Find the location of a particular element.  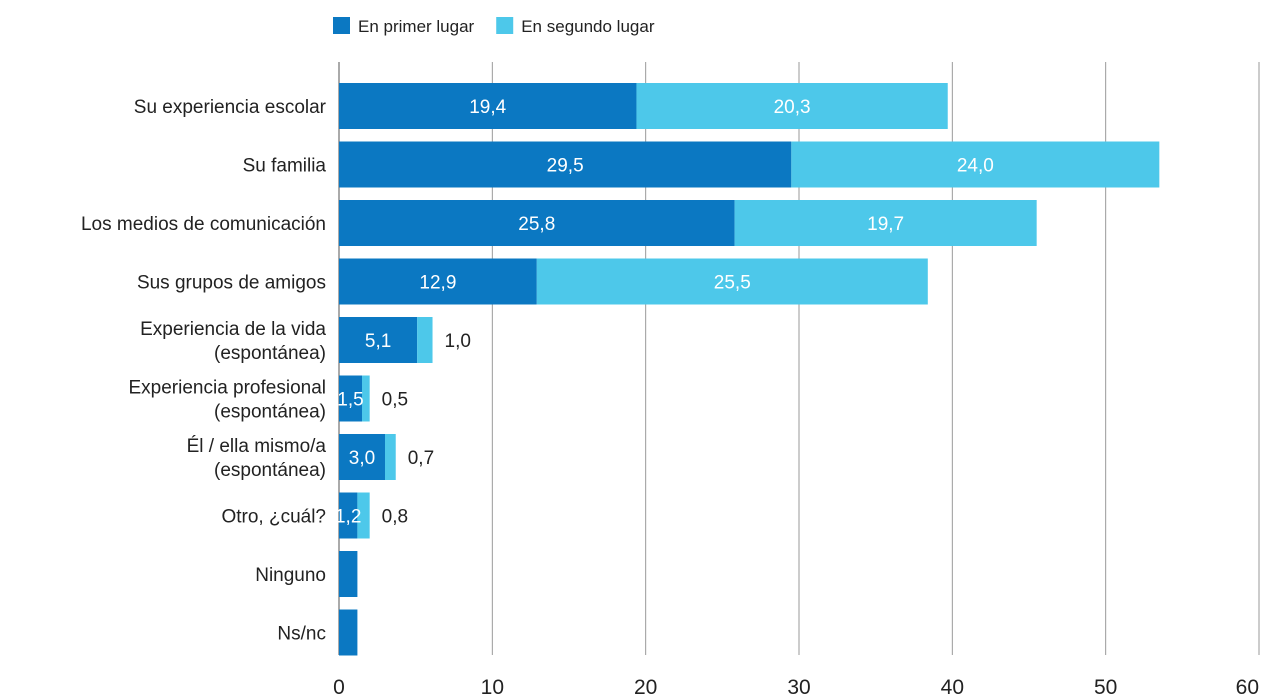

x-axis-ticks: 0 10 20 30 40 50 60 is located at coordinates (796, 687).